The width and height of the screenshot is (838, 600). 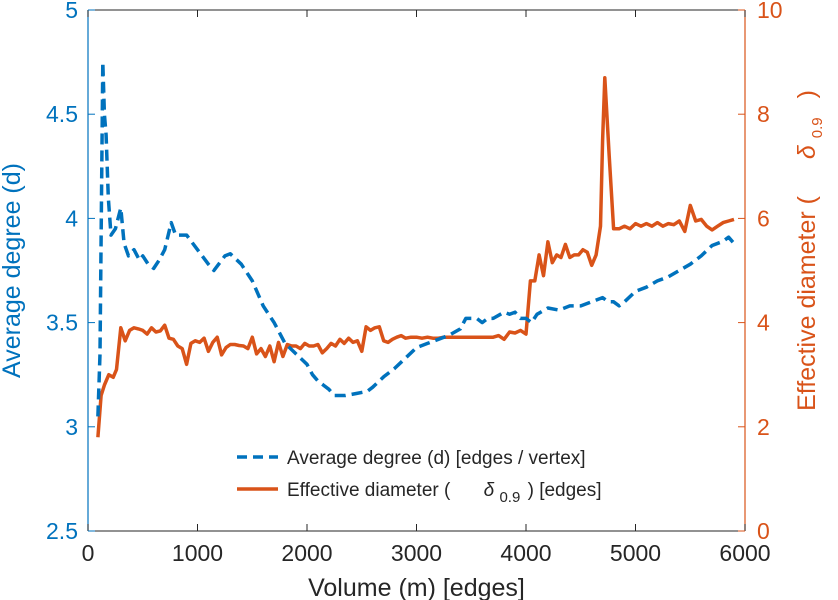 What do you see at coordinates (525, 553) in the screenshot?
I see `x-tick-label: 4000` at bounding box center [525, 553].